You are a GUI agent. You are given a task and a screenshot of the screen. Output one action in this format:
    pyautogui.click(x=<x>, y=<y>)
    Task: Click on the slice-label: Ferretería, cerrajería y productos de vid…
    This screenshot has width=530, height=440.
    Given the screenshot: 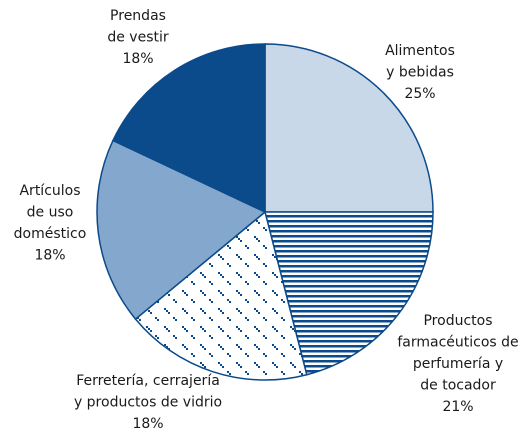 What is the action you would take?
    pyautogui.click(x=148, y=392)
    